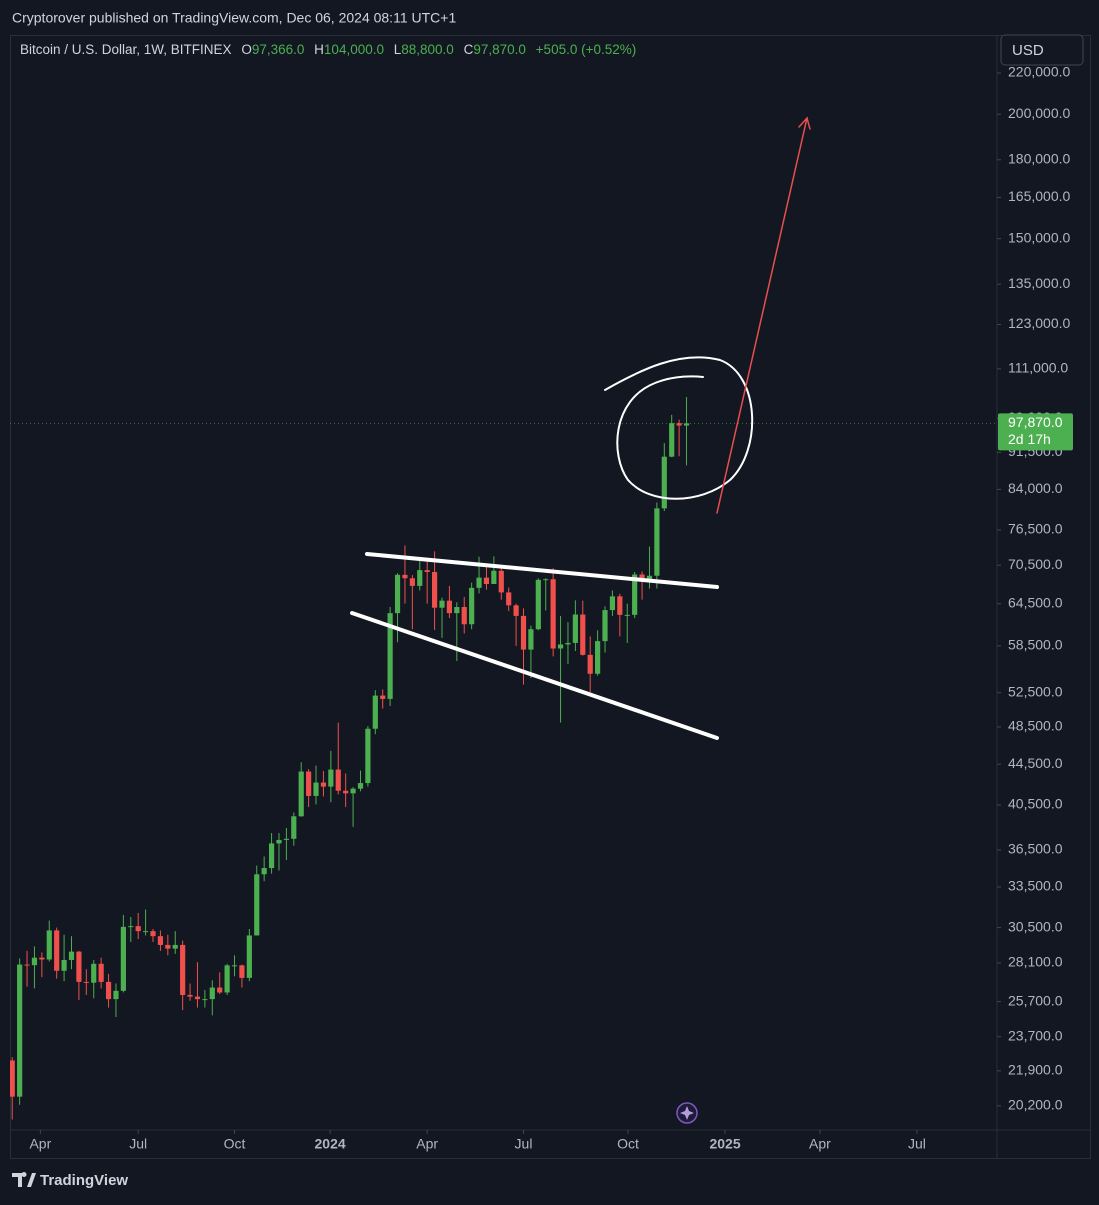 This screenshot has height=1205, width=1099. I want to click on ai-icon-star, so click(687, 1113).